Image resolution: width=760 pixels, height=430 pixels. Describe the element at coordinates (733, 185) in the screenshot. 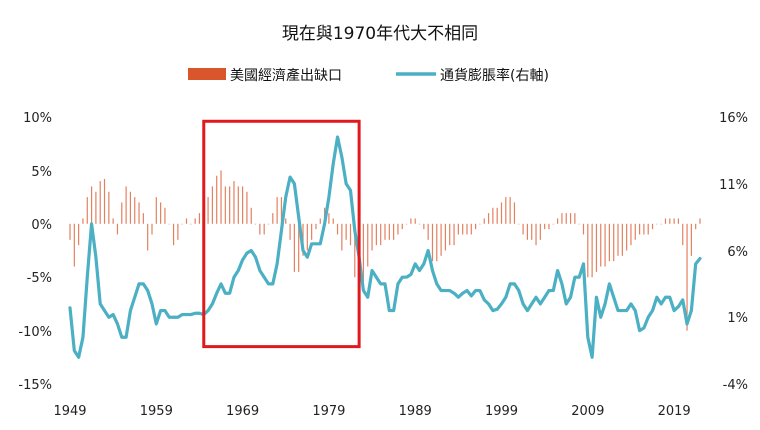

I see `right-tick-label: 11%` at that location.